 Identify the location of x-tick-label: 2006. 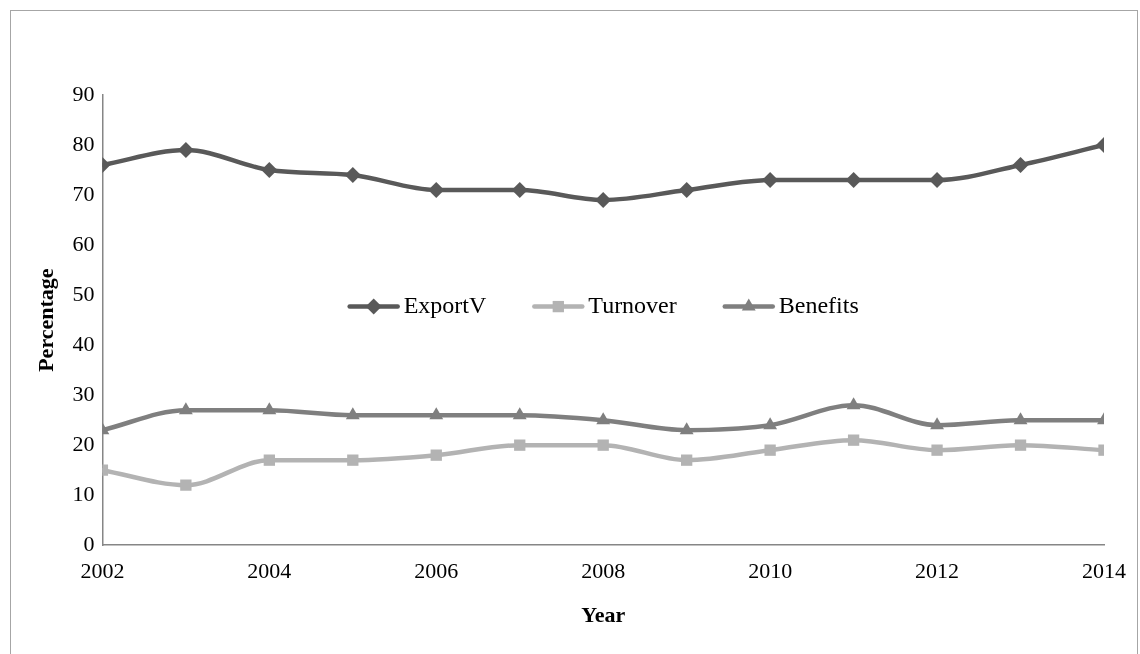
(436, 571).